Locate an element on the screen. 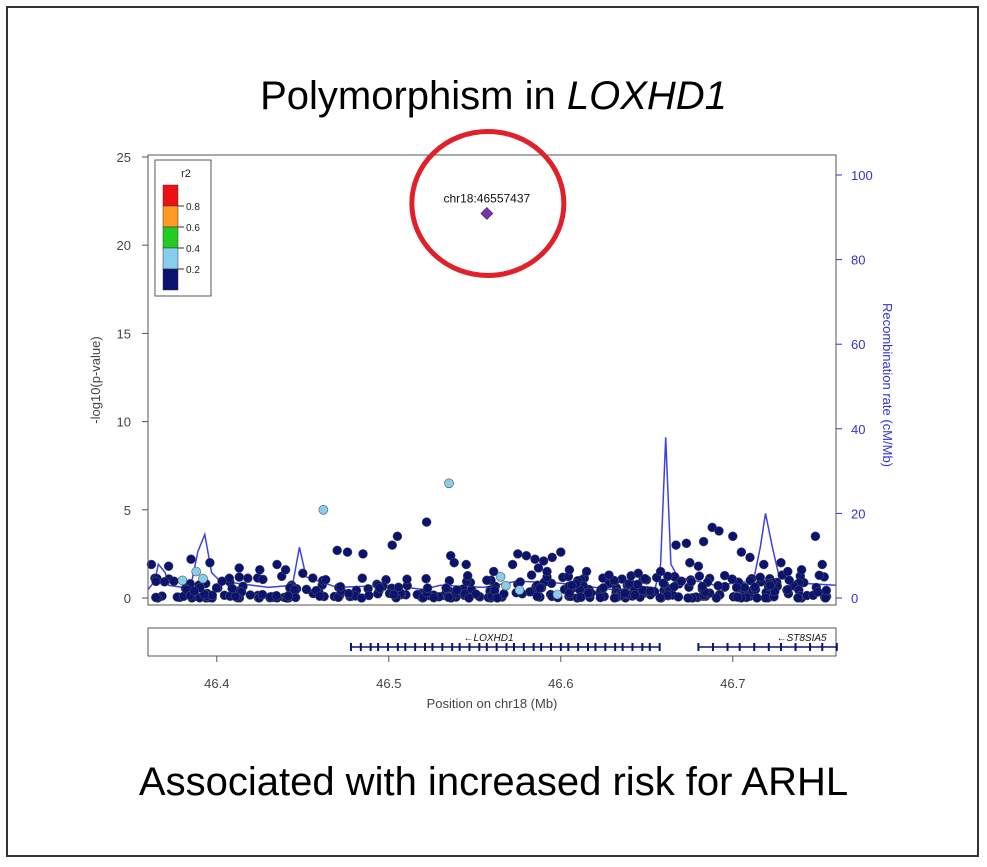  y-tick-label: 0 is located at coordinates (127, 598).